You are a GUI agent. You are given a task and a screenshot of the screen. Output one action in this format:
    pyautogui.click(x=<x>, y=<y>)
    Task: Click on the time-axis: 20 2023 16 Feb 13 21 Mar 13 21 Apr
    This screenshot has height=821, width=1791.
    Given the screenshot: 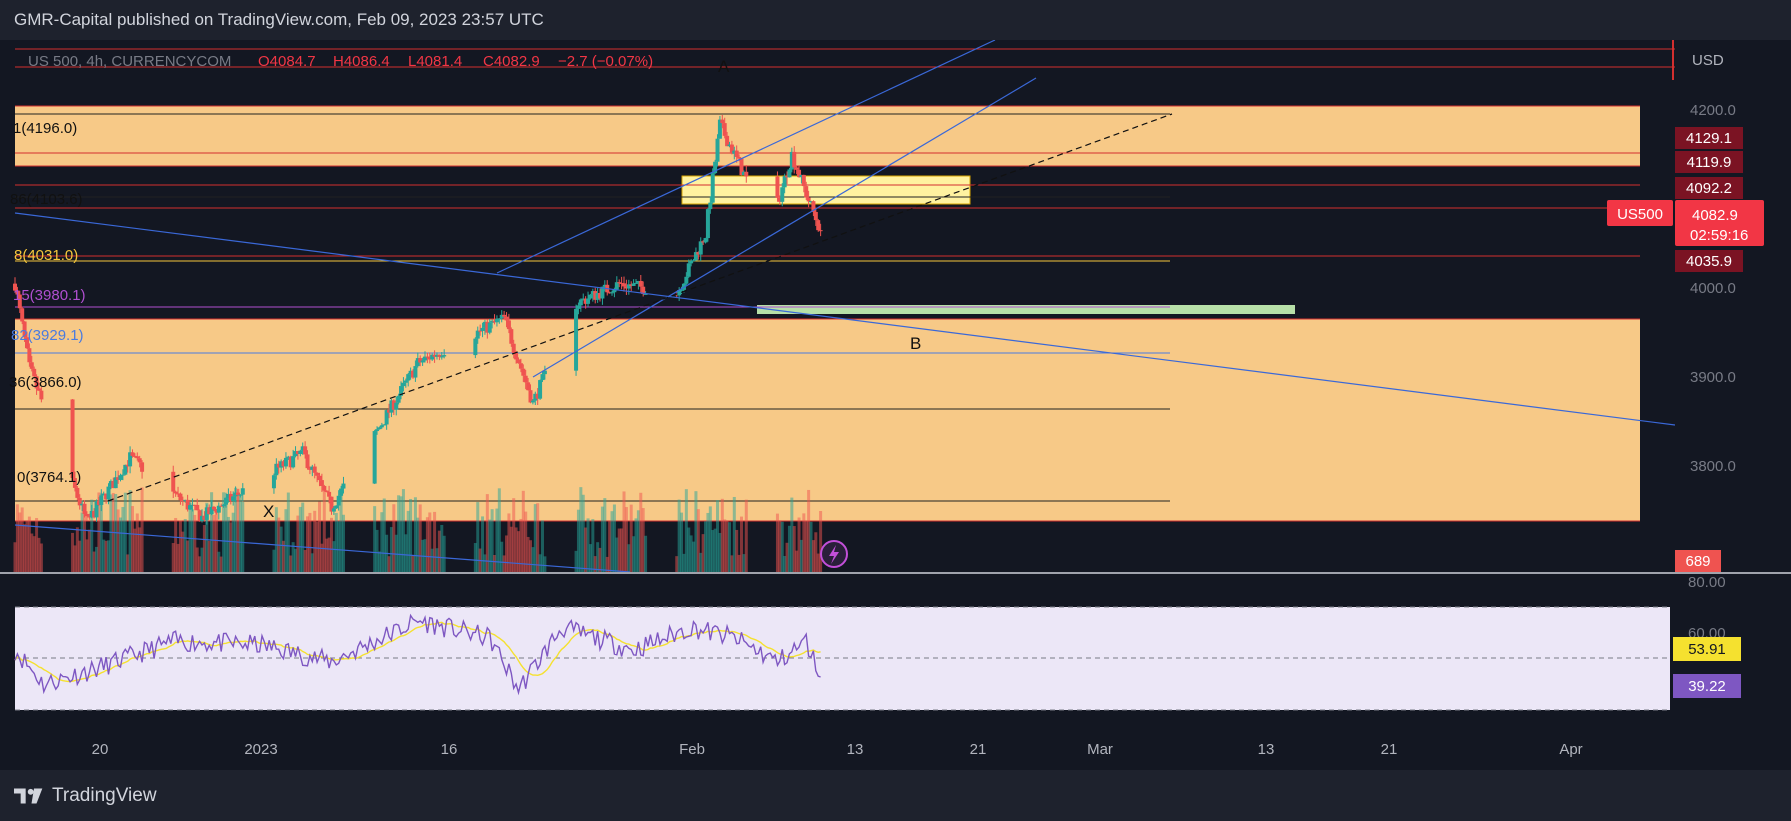 What is the action you would take?
    pyautogui.click(x=837, y=749)
    